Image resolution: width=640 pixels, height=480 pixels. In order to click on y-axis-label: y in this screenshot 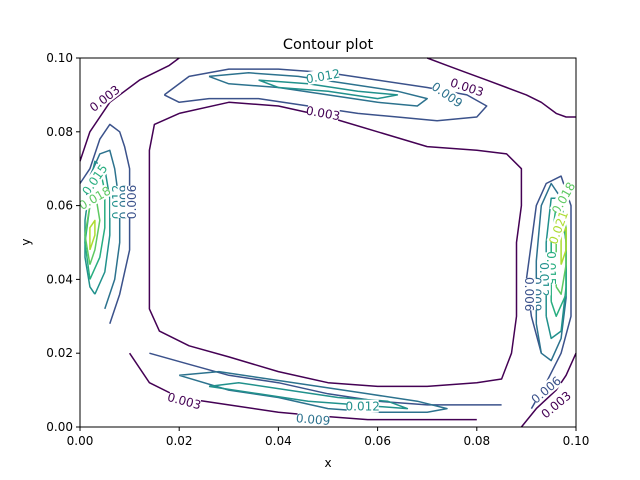, I will do `click(26, 241)`.